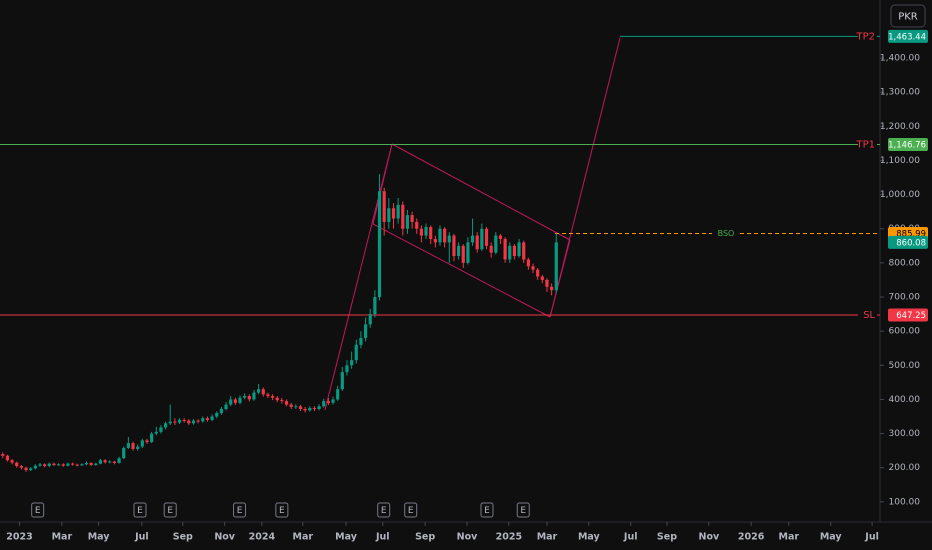 Image resolution: width=932 pixels, height=550 pixels. What do you see at coordinates (900, 59) in the screenshot?
I see `y-tick-label: 1,400.00` at bounding box center [900, 59].